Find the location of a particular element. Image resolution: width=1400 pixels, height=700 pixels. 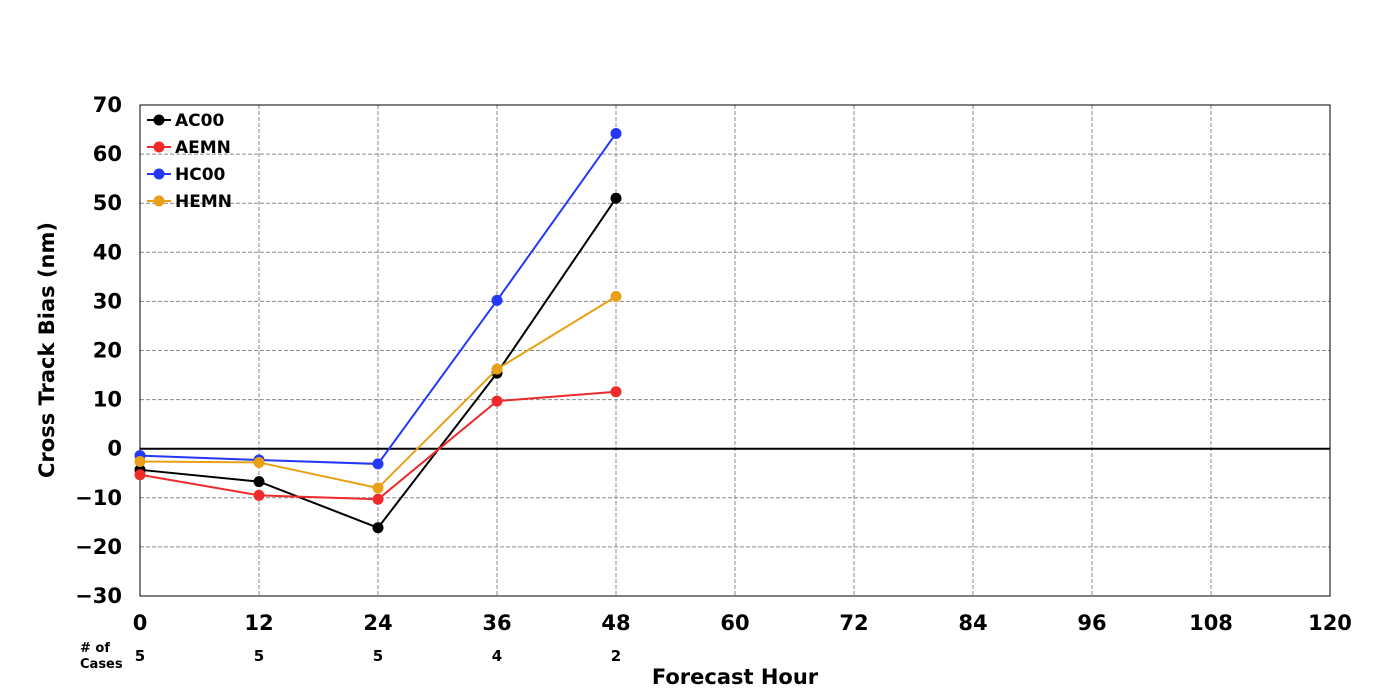

y-axis-title: Cross Track Bias (nm) is located at coordinates (47, 350).